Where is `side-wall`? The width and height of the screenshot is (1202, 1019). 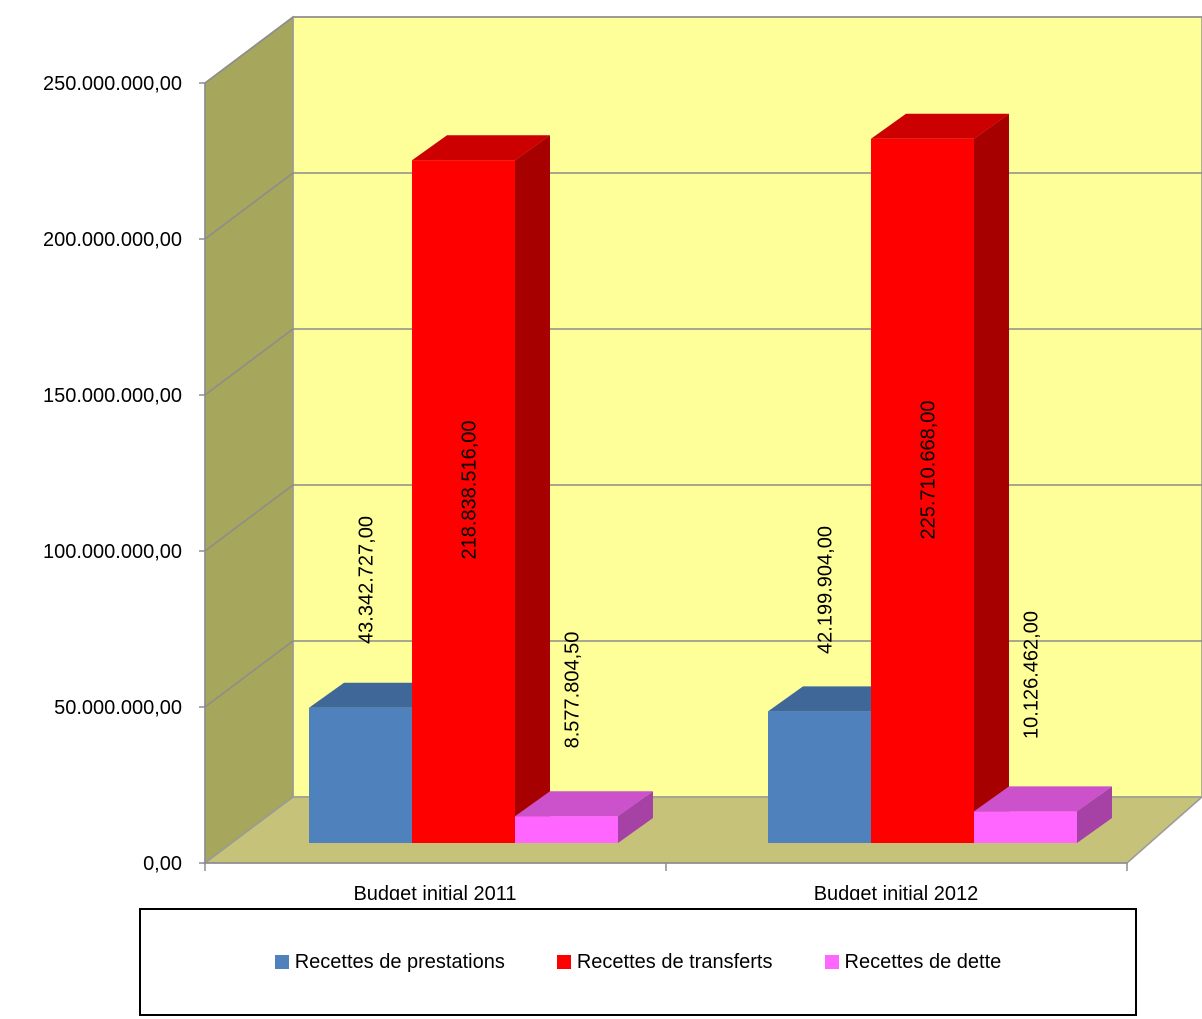 side-wall is located at coordinates (249, 440).